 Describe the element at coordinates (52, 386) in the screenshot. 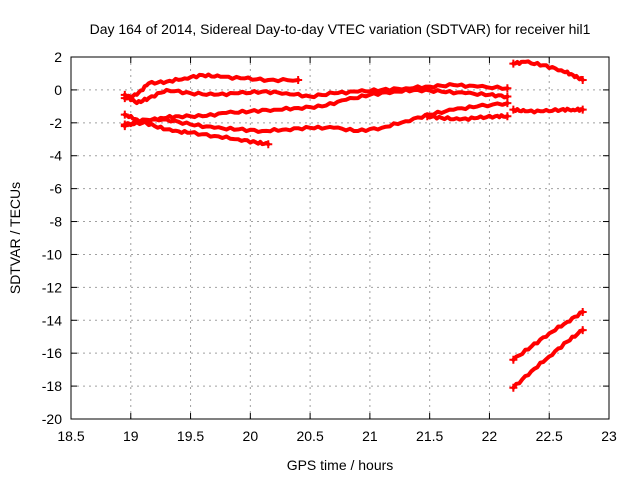

I see `y-tick-label: -18` at that location.